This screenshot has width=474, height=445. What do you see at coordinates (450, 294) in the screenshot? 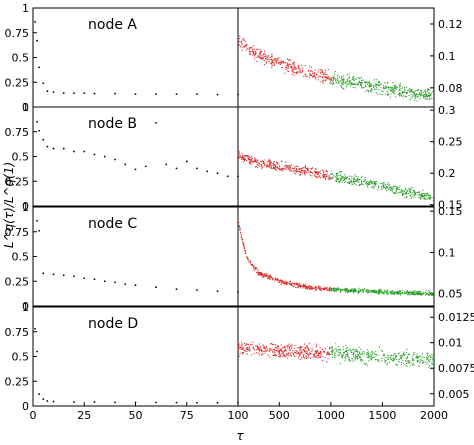
I see `right-y-tick-label: 0.05` at bounding box center [450, 294].